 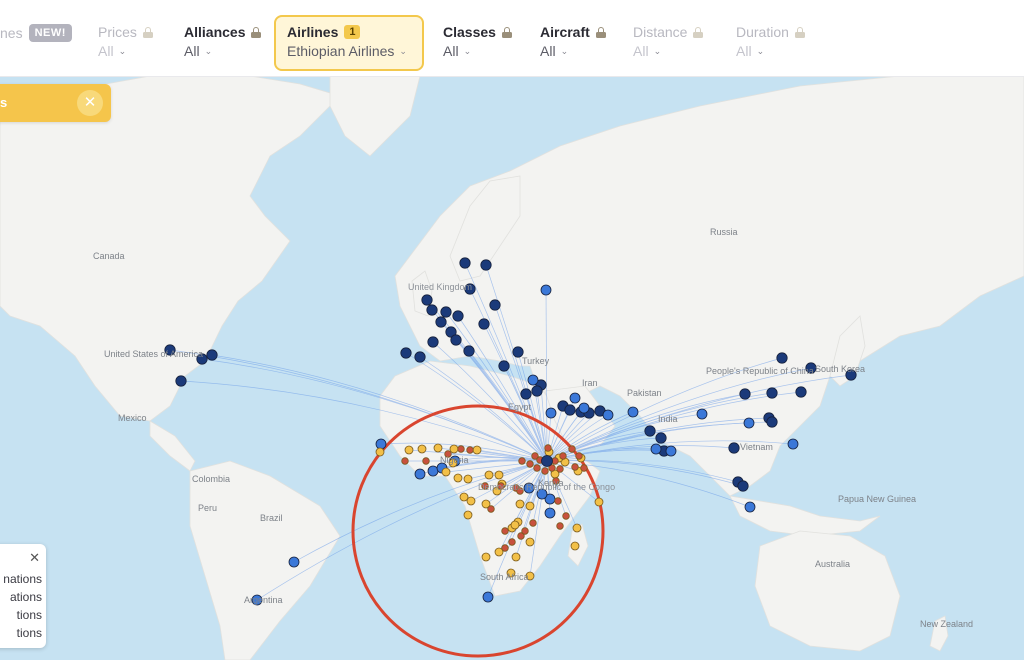 What do you see at coordinates (547, 461) in the screenshot?
I see `hub-marker` at bounding box center [547, 461].